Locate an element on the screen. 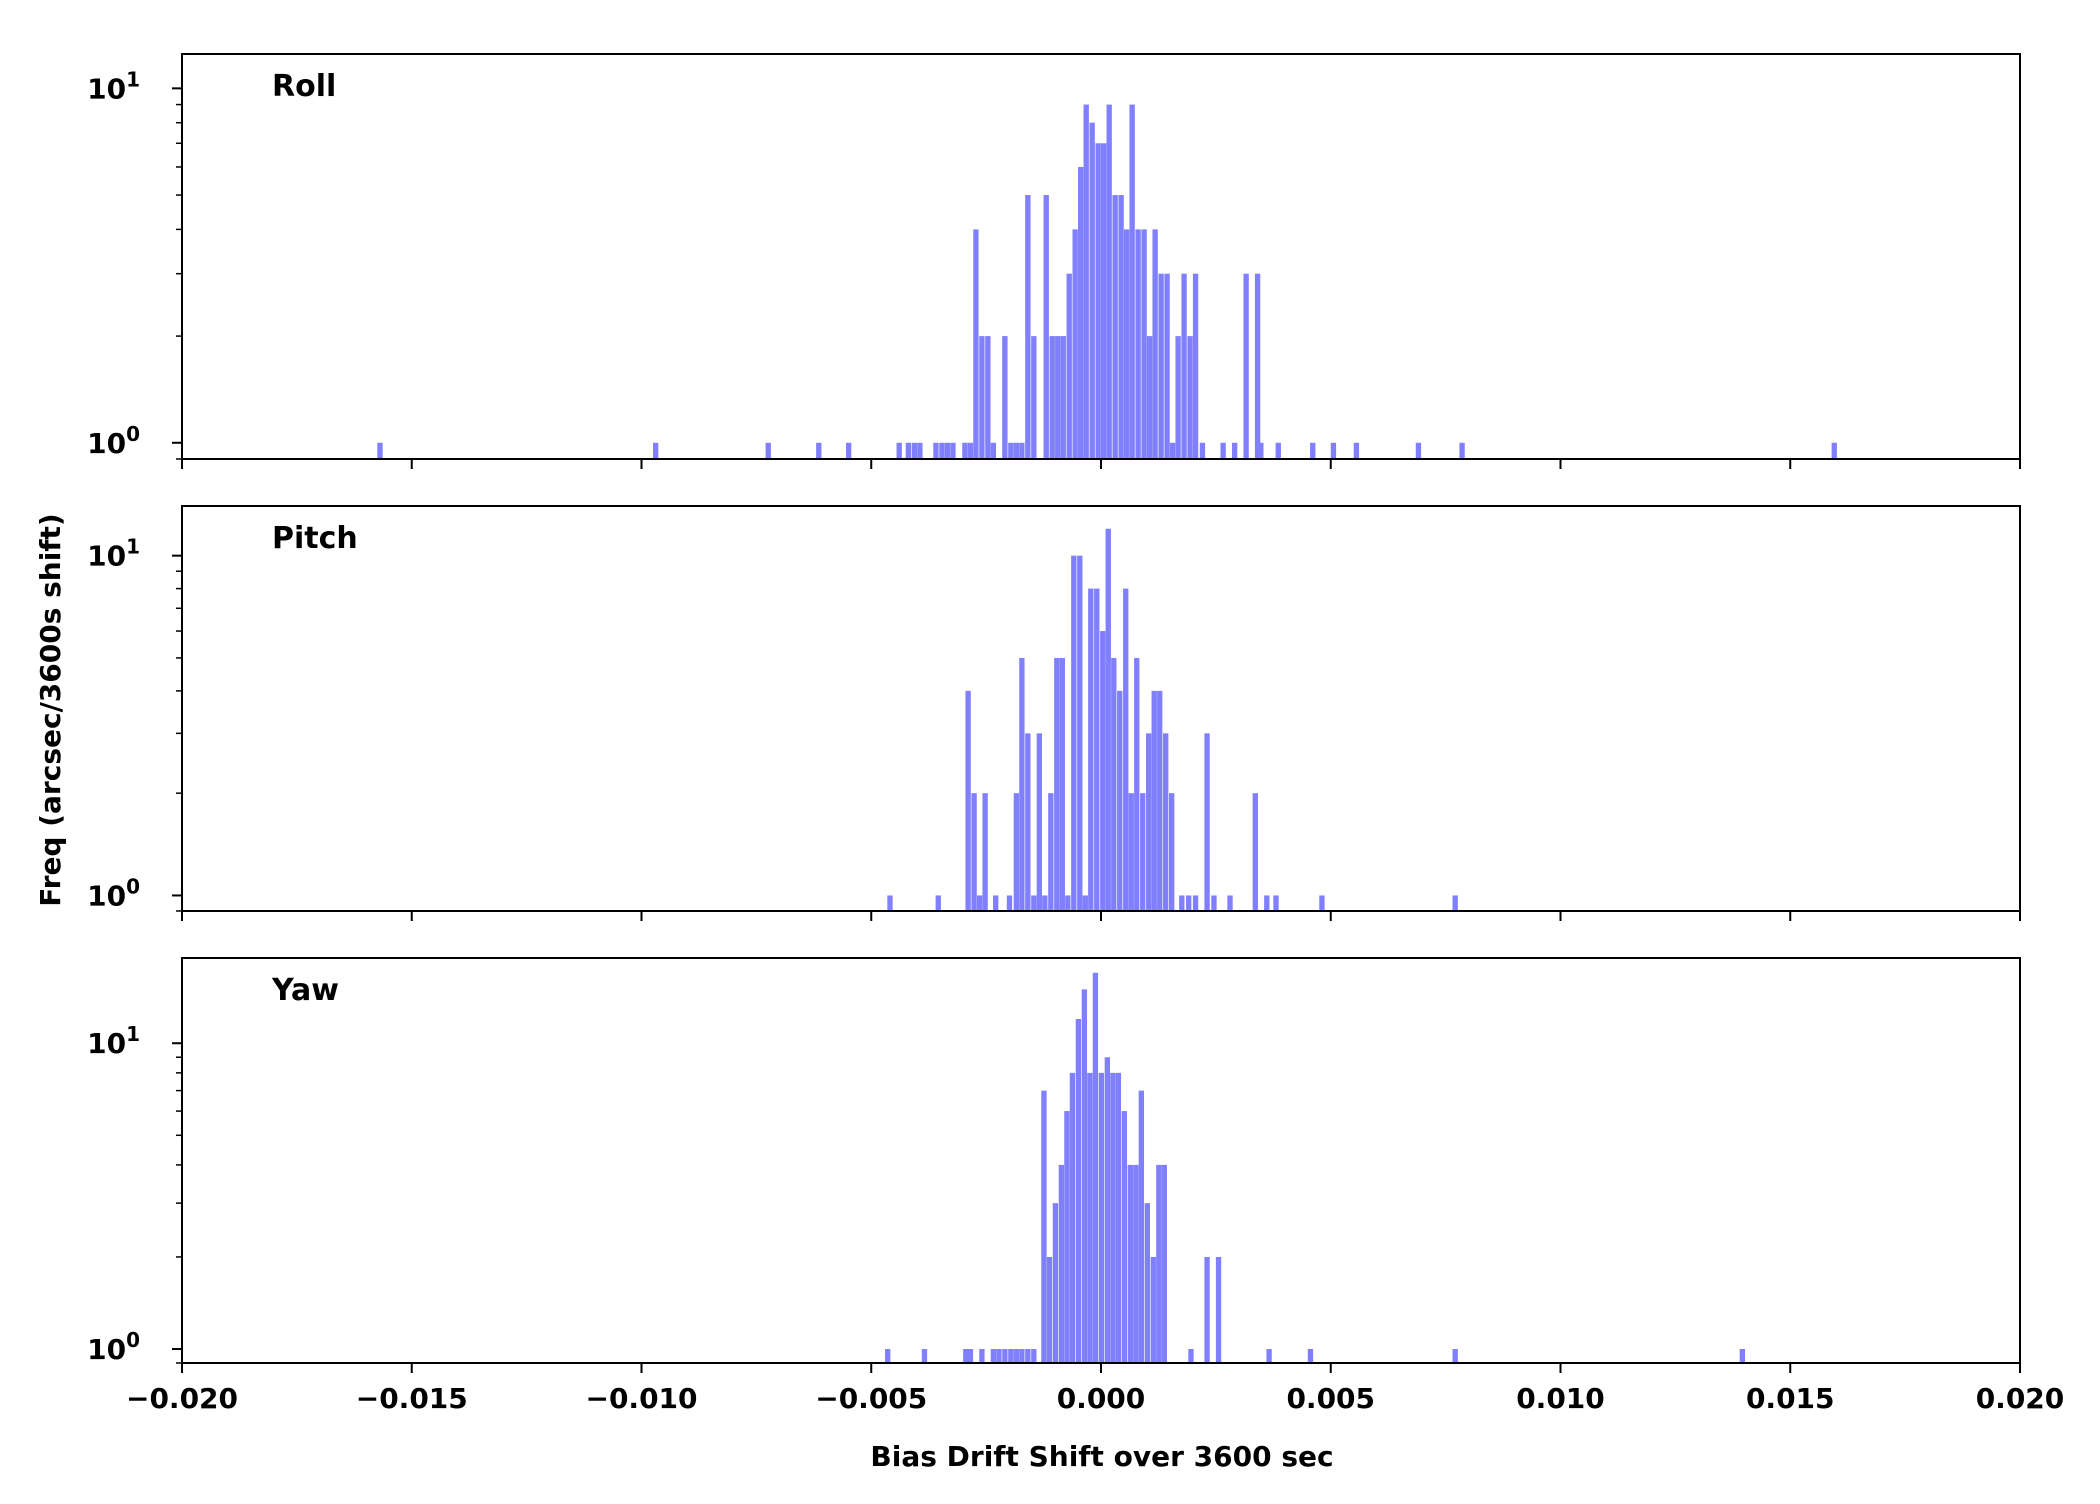 The image size is (2100, 1504). x-axis-pitch is located at coordinates (1101, 916).